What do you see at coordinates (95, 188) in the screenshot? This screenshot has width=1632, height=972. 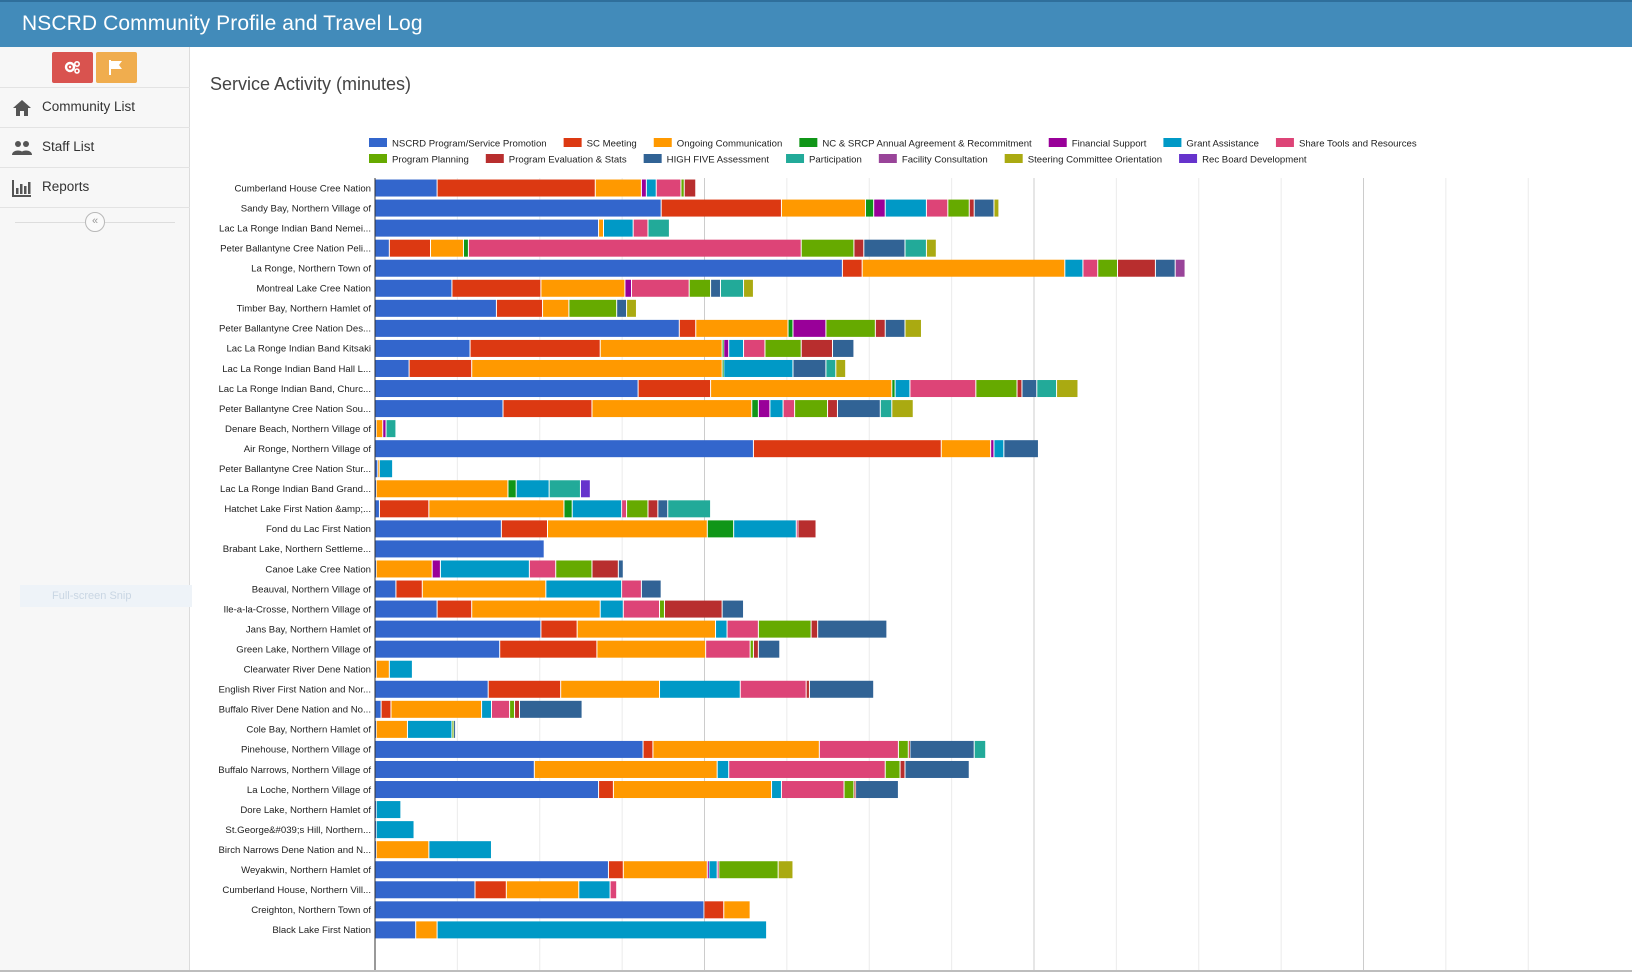 I see `sidebar-item-reports: Reports` at bounding box center [95, 188].